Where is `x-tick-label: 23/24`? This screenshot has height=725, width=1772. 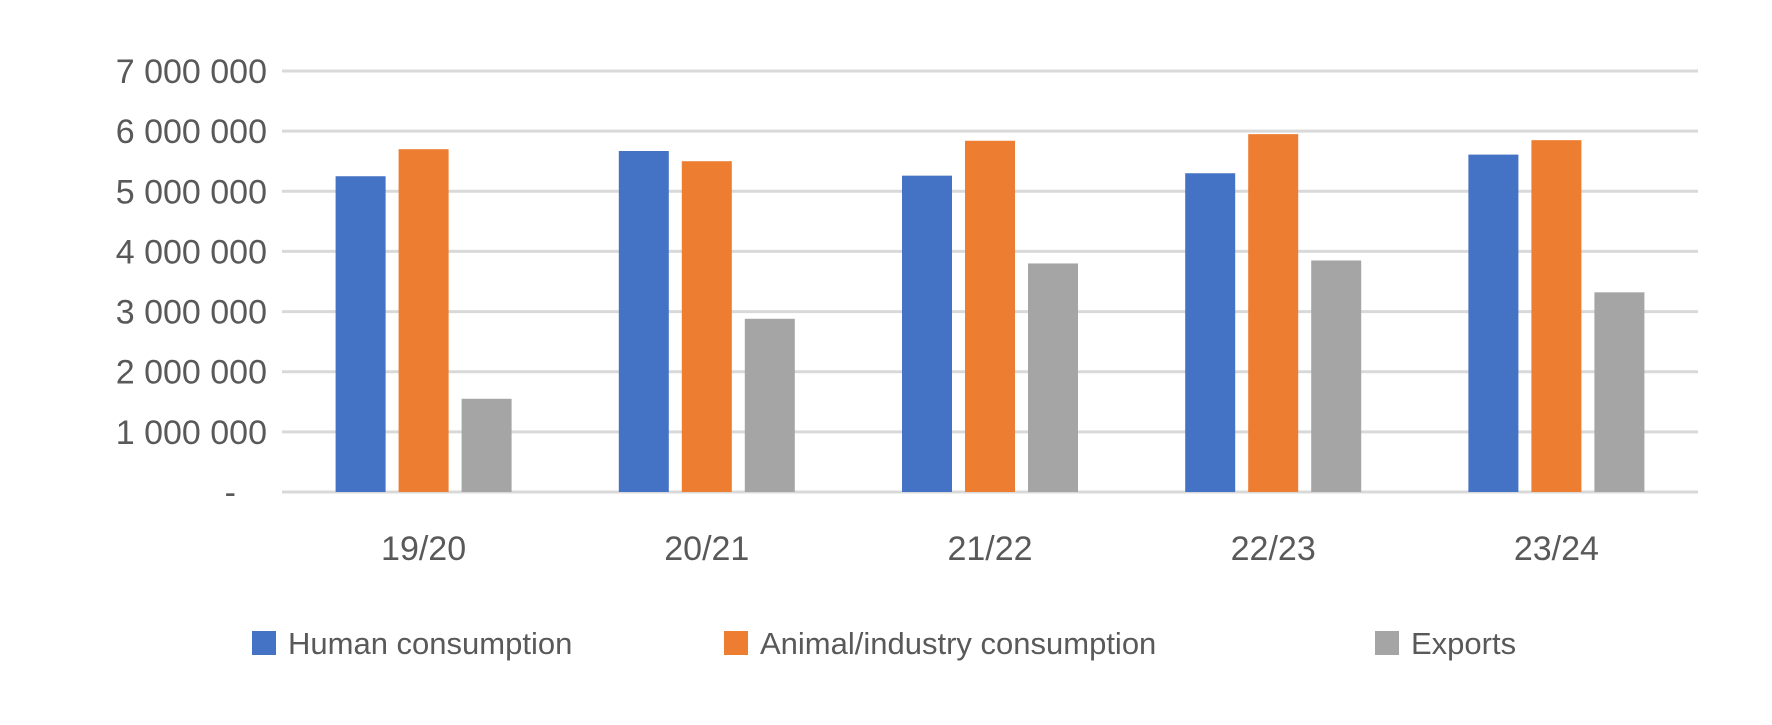 x-tick-label: 23/24 is located at coordinates (1556, 549).